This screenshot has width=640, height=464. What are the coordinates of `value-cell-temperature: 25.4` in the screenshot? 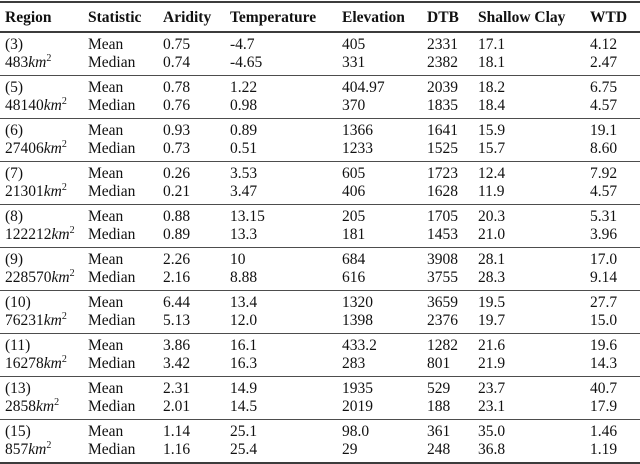 It's located at (244, 449).